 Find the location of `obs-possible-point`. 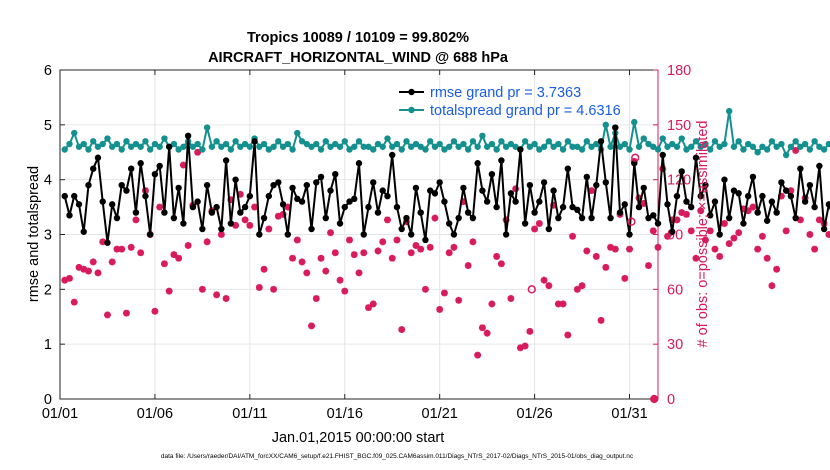

obs-possible-point is located at coordinates (654, 399).